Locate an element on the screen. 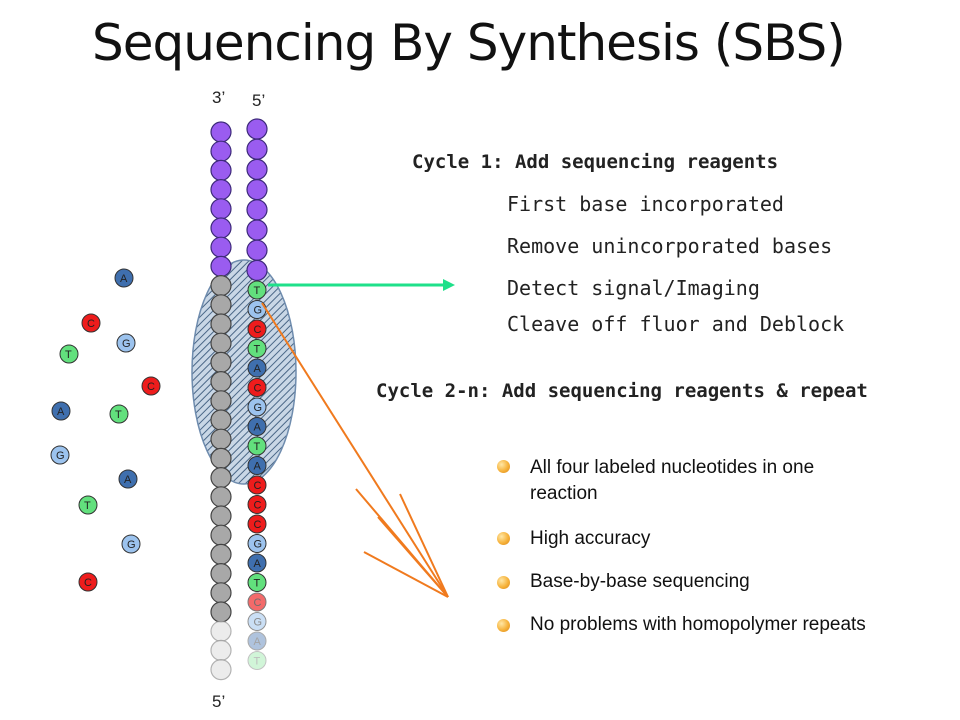 Image resolution: width=960 pixels, height=720 pixels. cycle1-heading: Cycle 1: Add sequencing reagents is located at coordinates (595, 162).